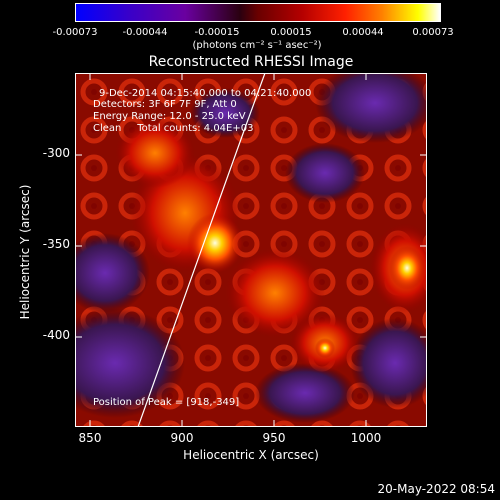 Image resolution: width=500 pixels, height=500 pixels. I want to click on x-tick-label: 850, so click(90, 438).